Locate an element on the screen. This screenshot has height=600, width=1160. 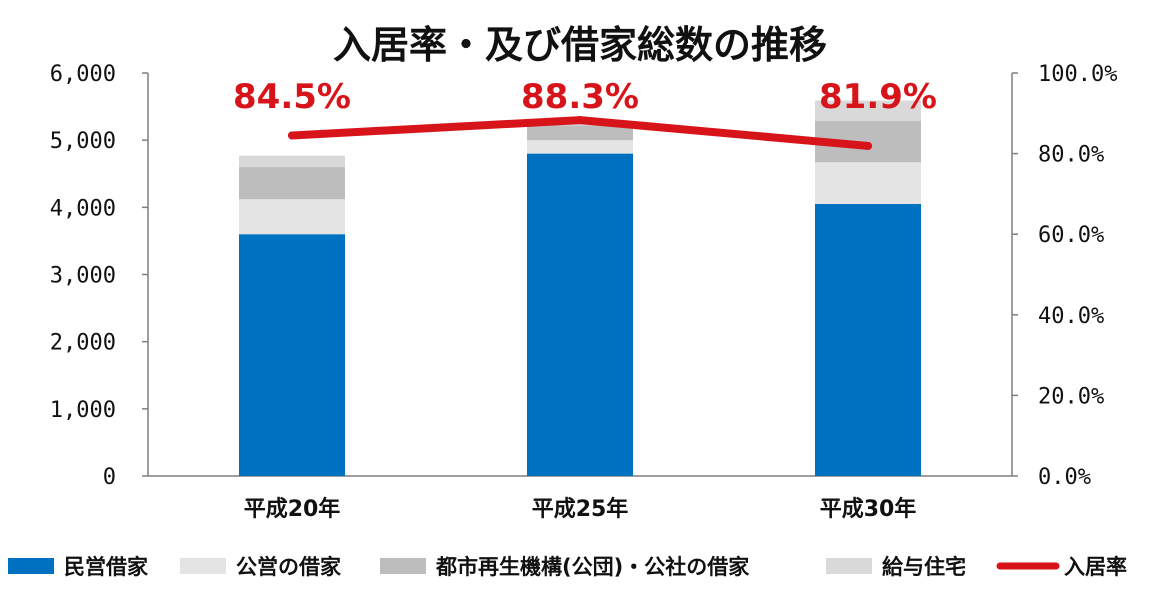
chart-title: 入居率・及び借家総数の推移 is located at coordinates (580, 45).